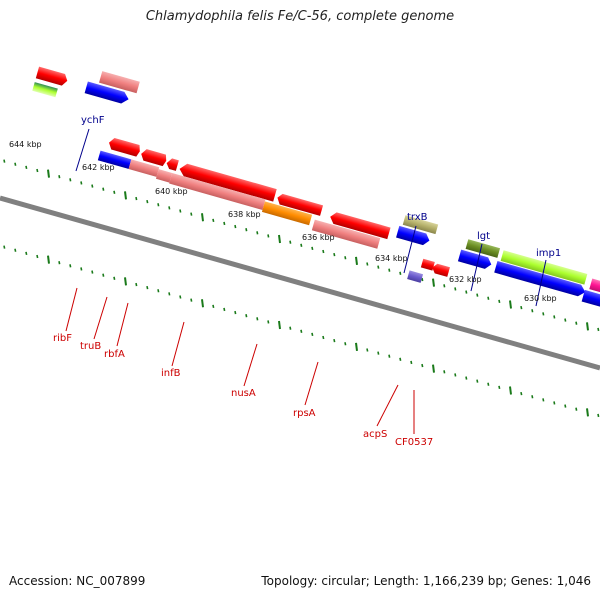 The height and width of the screenshot is (600, 600). I want to click on leader-ychF, so click(82, 150).